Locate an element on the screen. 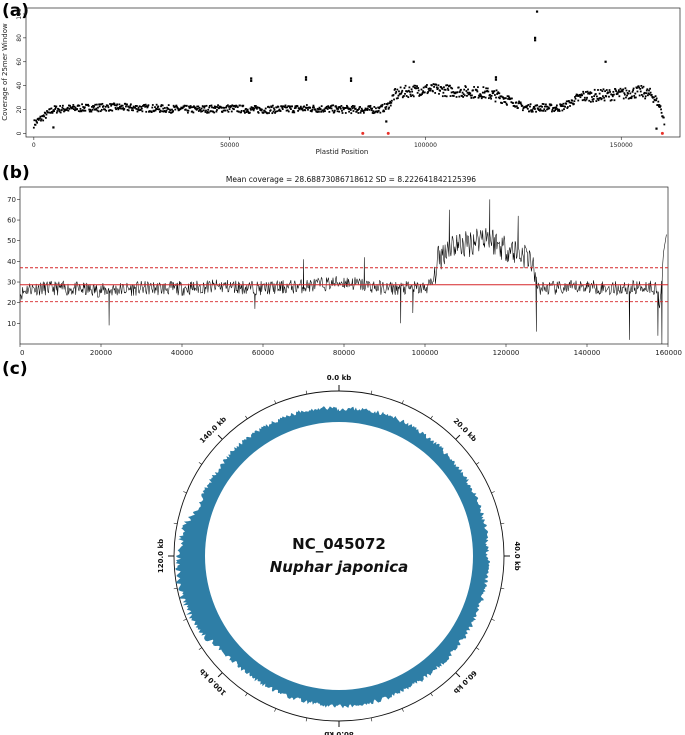  chart-c-ring-tick-label: 40.0 kb is located at coordinates (517, 555).